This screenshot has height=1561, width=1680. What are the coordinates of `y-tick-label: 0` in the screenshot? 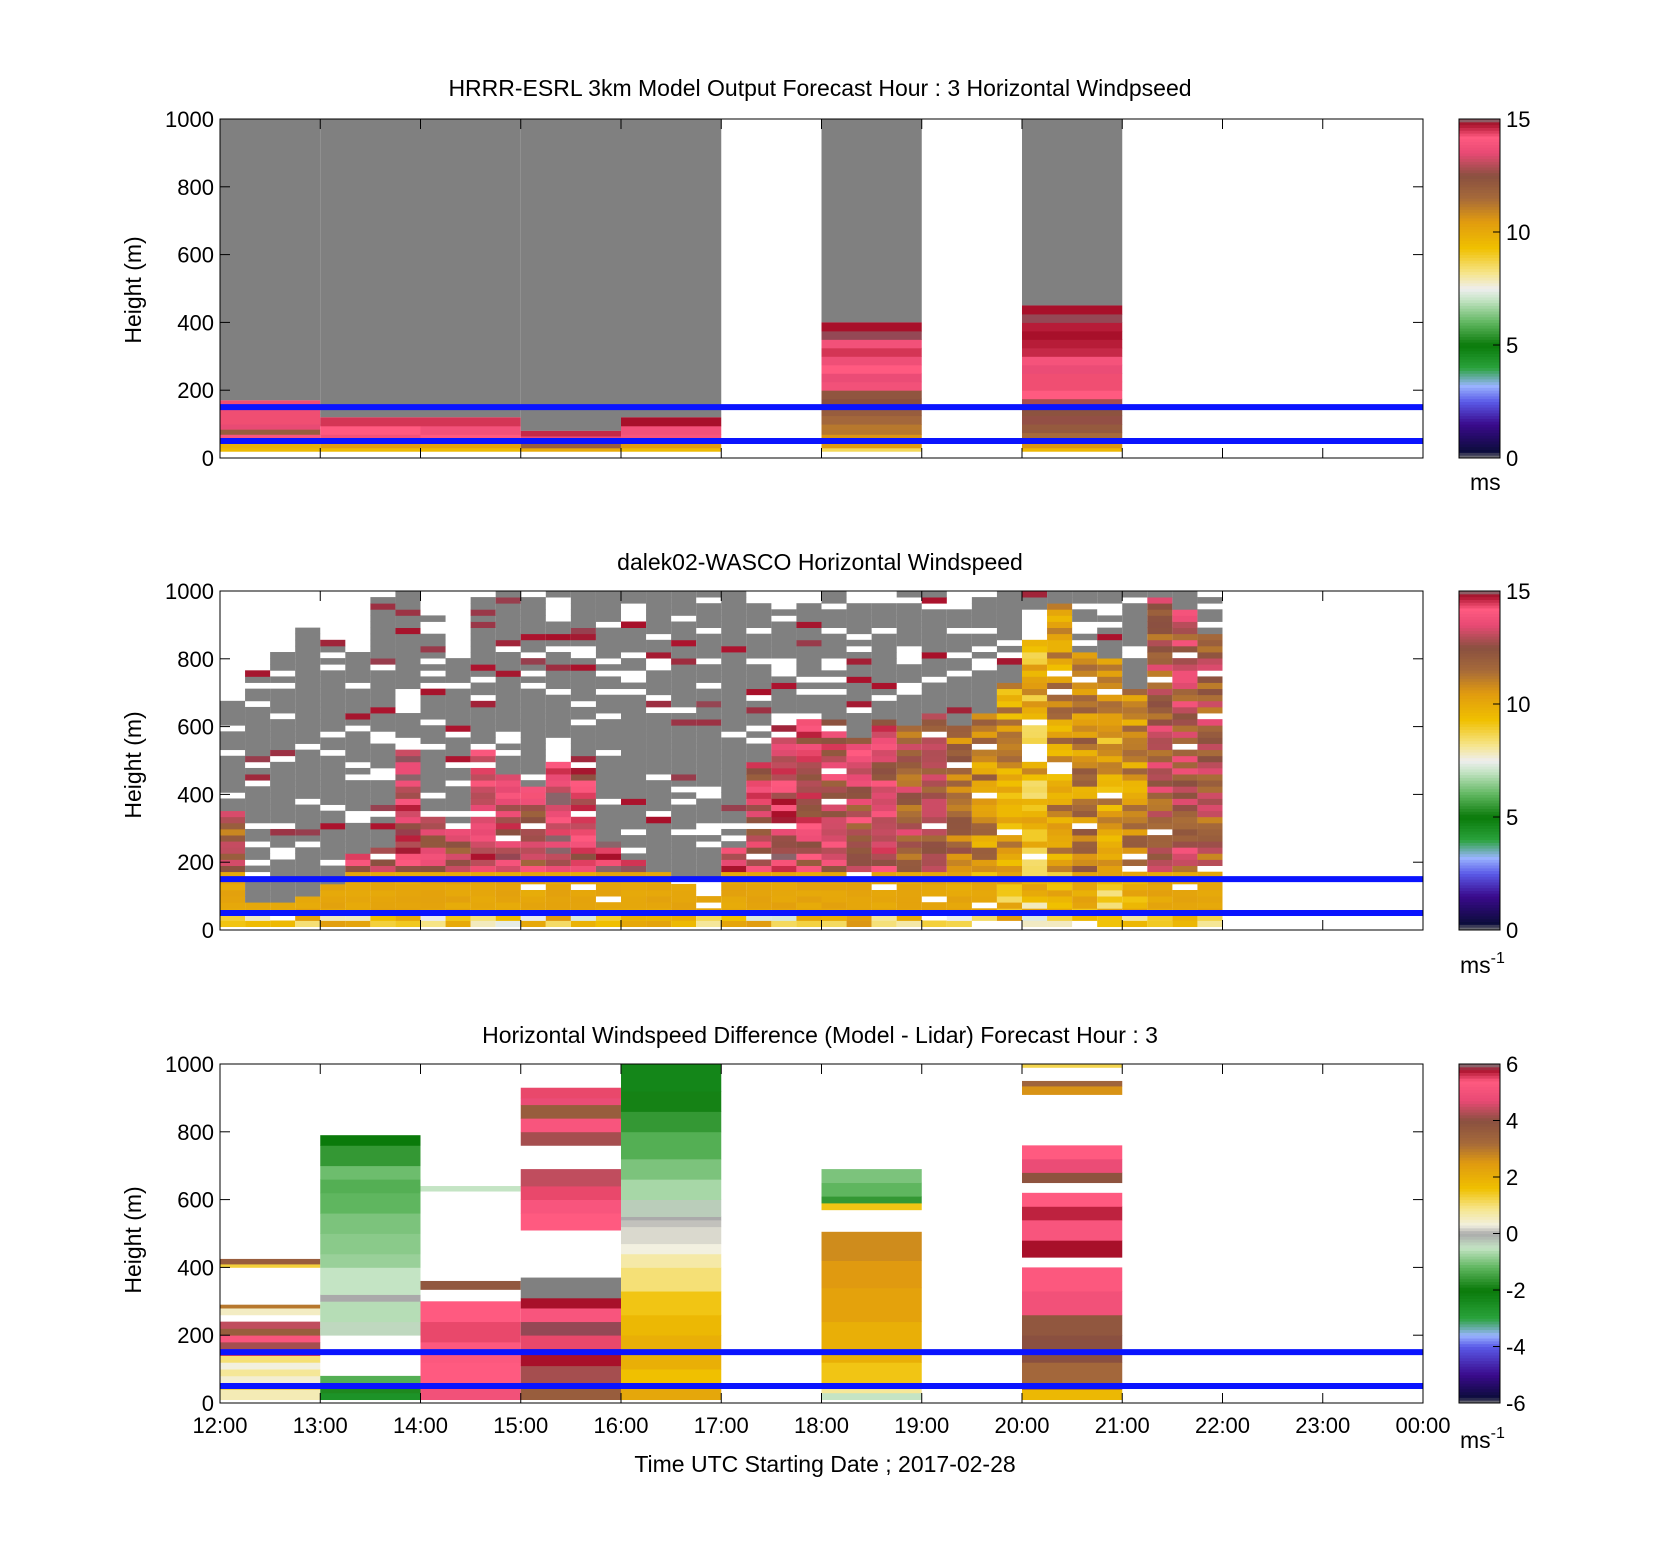 It's located at (208, 458).